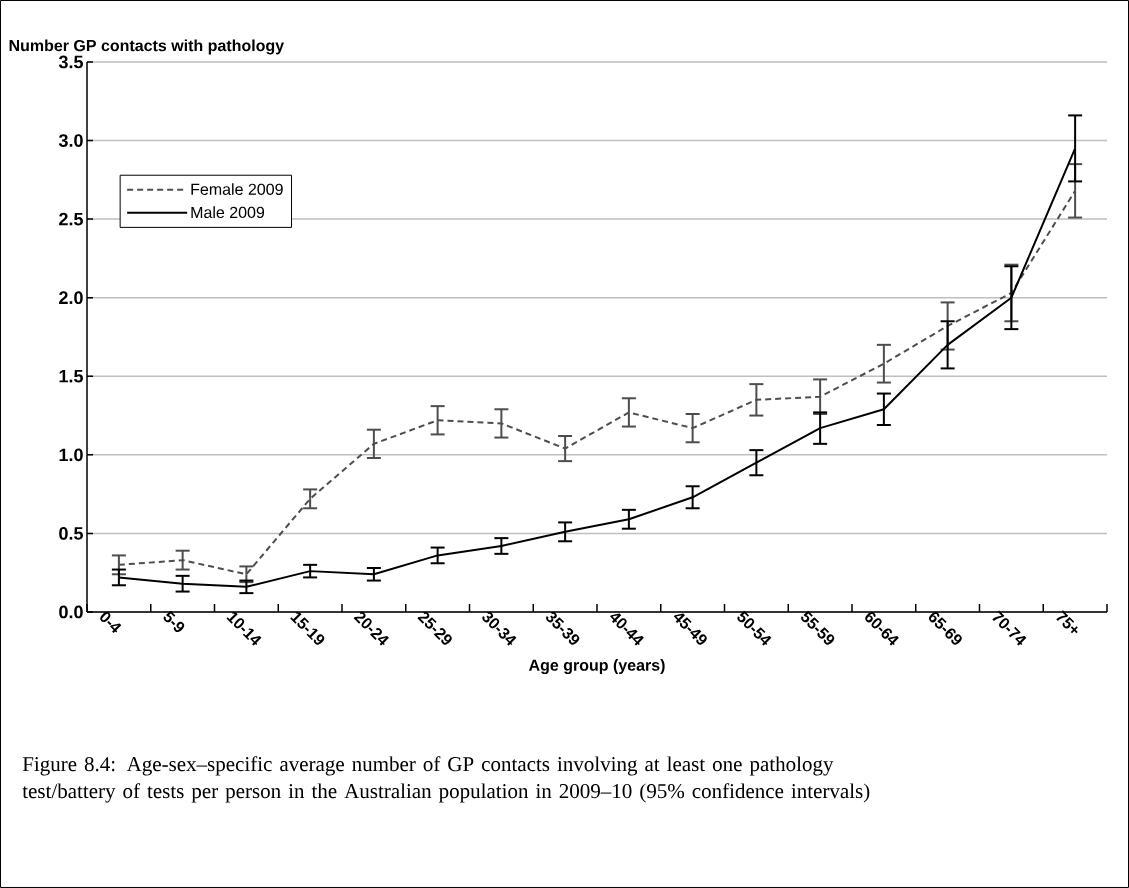  I want to click on y-tick-label: 1.5, so click(71, 376).